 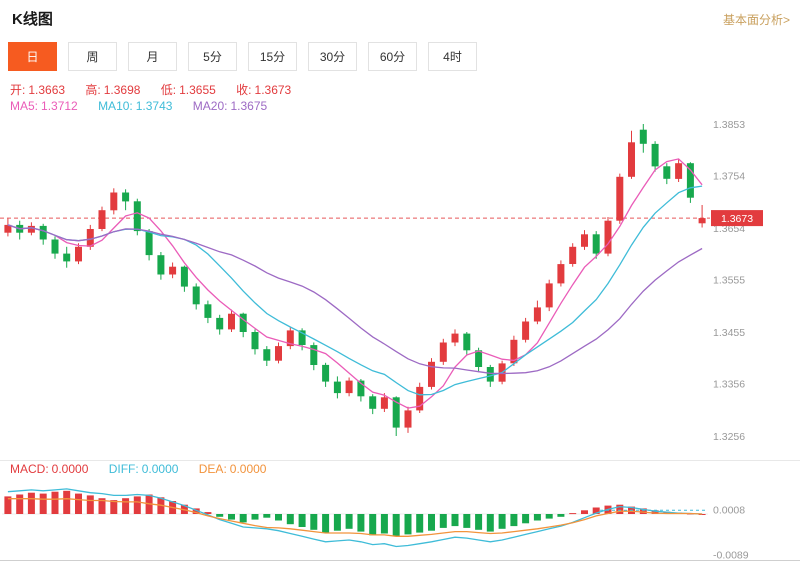 What do you see at coordinates (272, 56) in the screenshot?
I see `tab-15min: 15分` at bounding box center [272, 56].